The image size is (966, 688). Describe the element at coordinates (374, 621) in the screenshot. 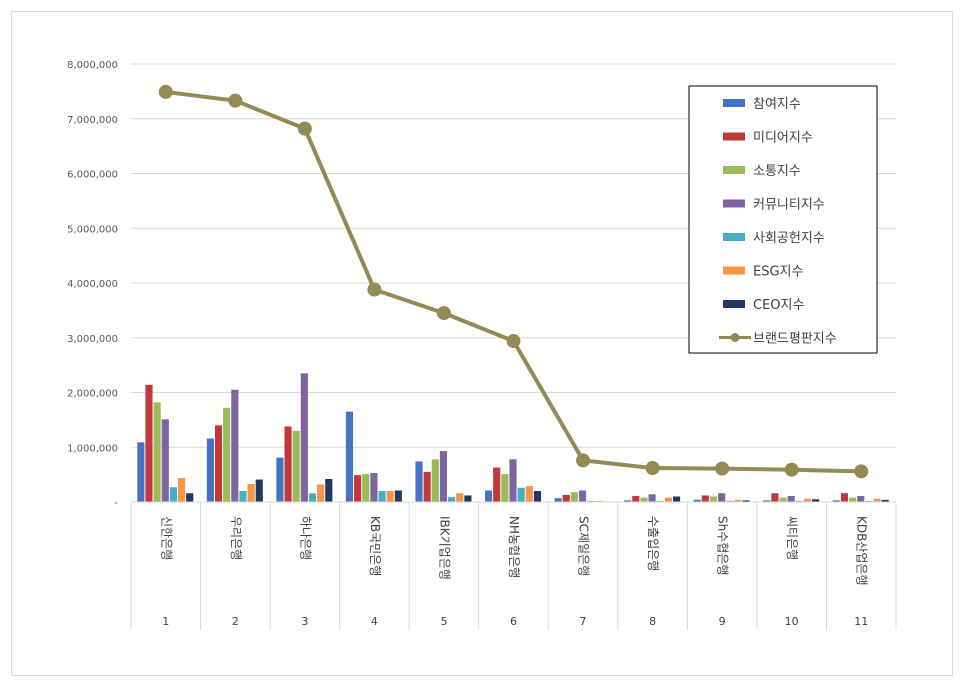

I see `x-tick-label: 4` at that location.